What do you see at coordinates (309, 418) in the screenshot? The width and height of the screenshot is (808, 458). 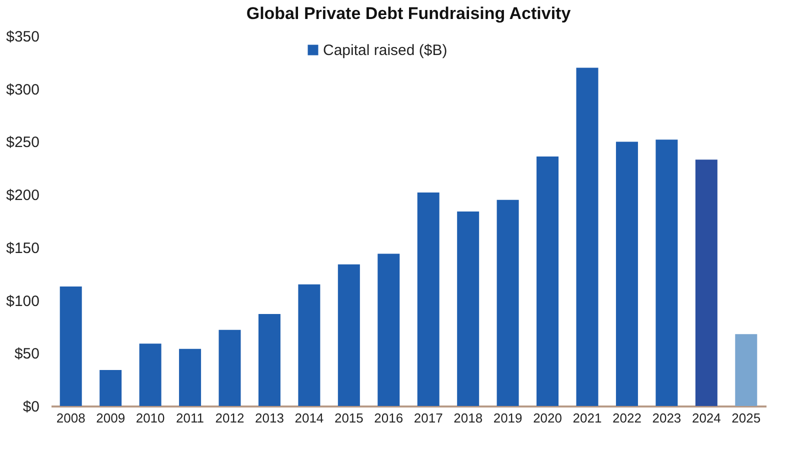 I see `x-tick-label: 2014` at bounding box center [309, 418].